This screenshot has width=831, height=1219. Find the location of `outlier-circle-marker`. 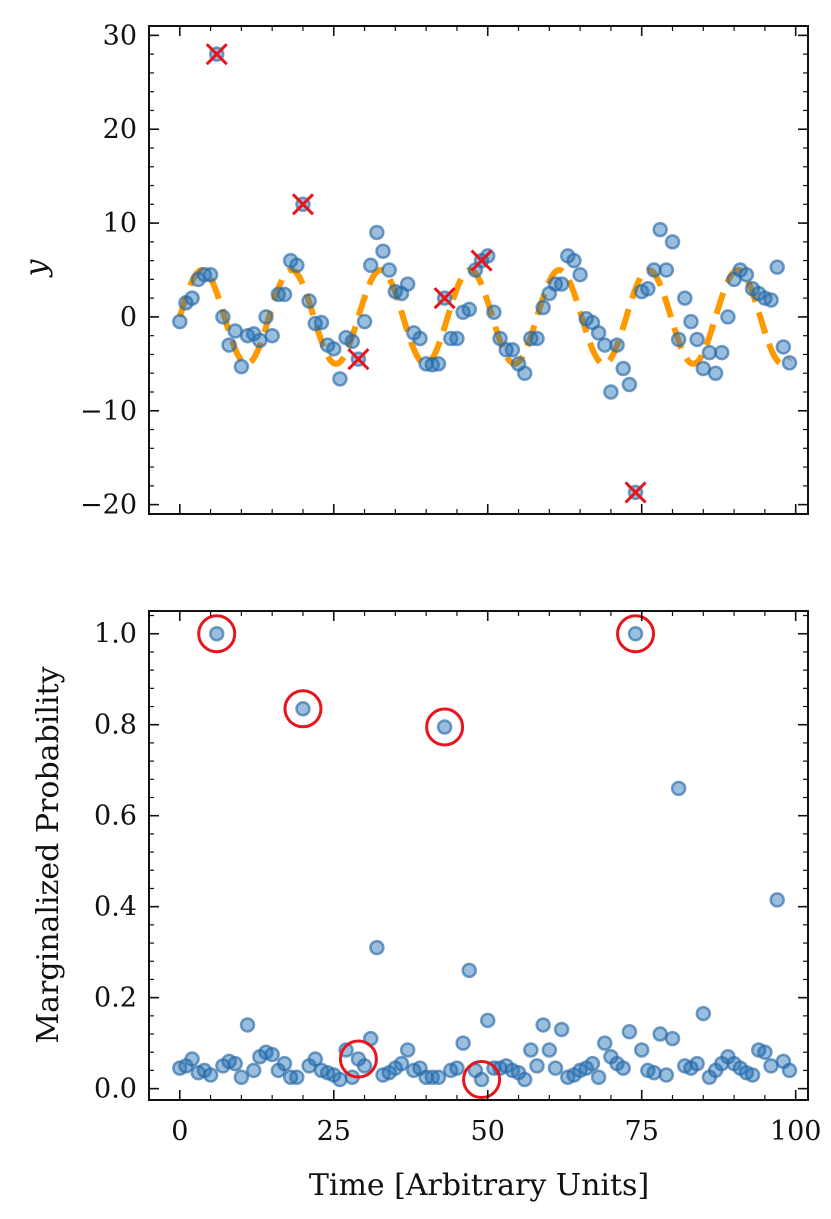

outlier-circle-marker is located at coordinates (636, 634).